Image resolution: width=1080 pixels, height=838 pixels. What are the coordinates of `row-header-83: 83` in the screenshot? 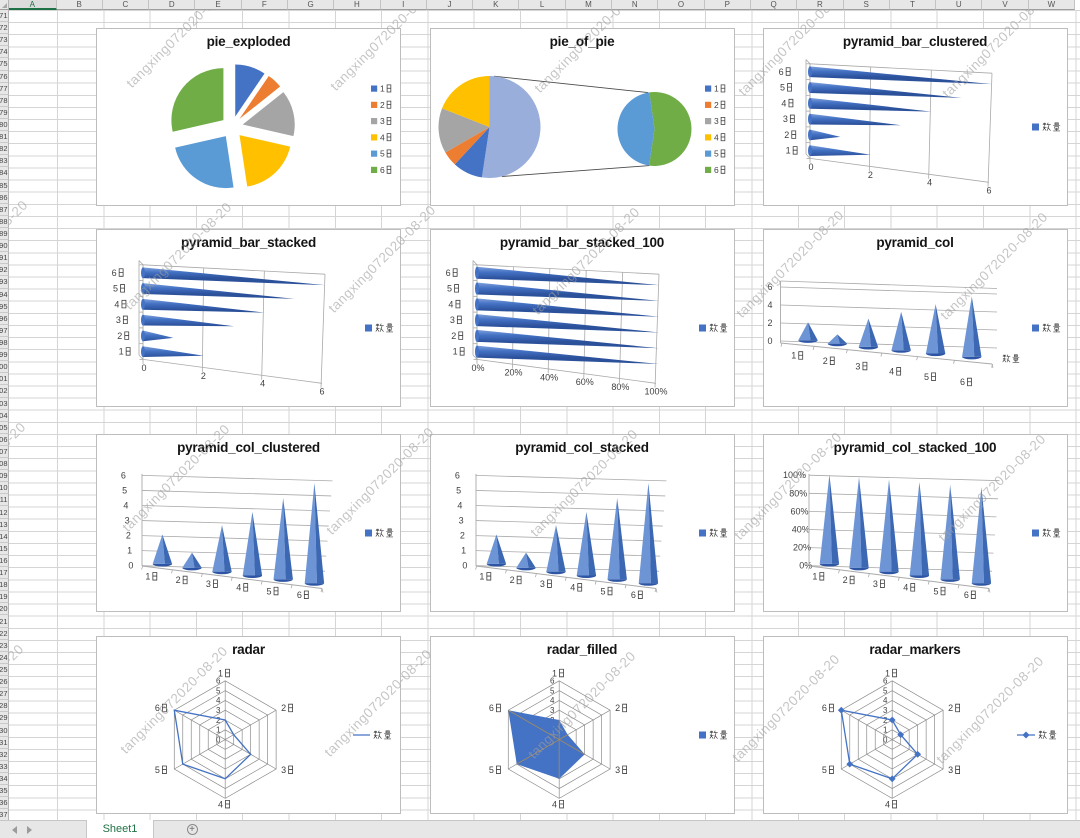 It's located at (4, 161).